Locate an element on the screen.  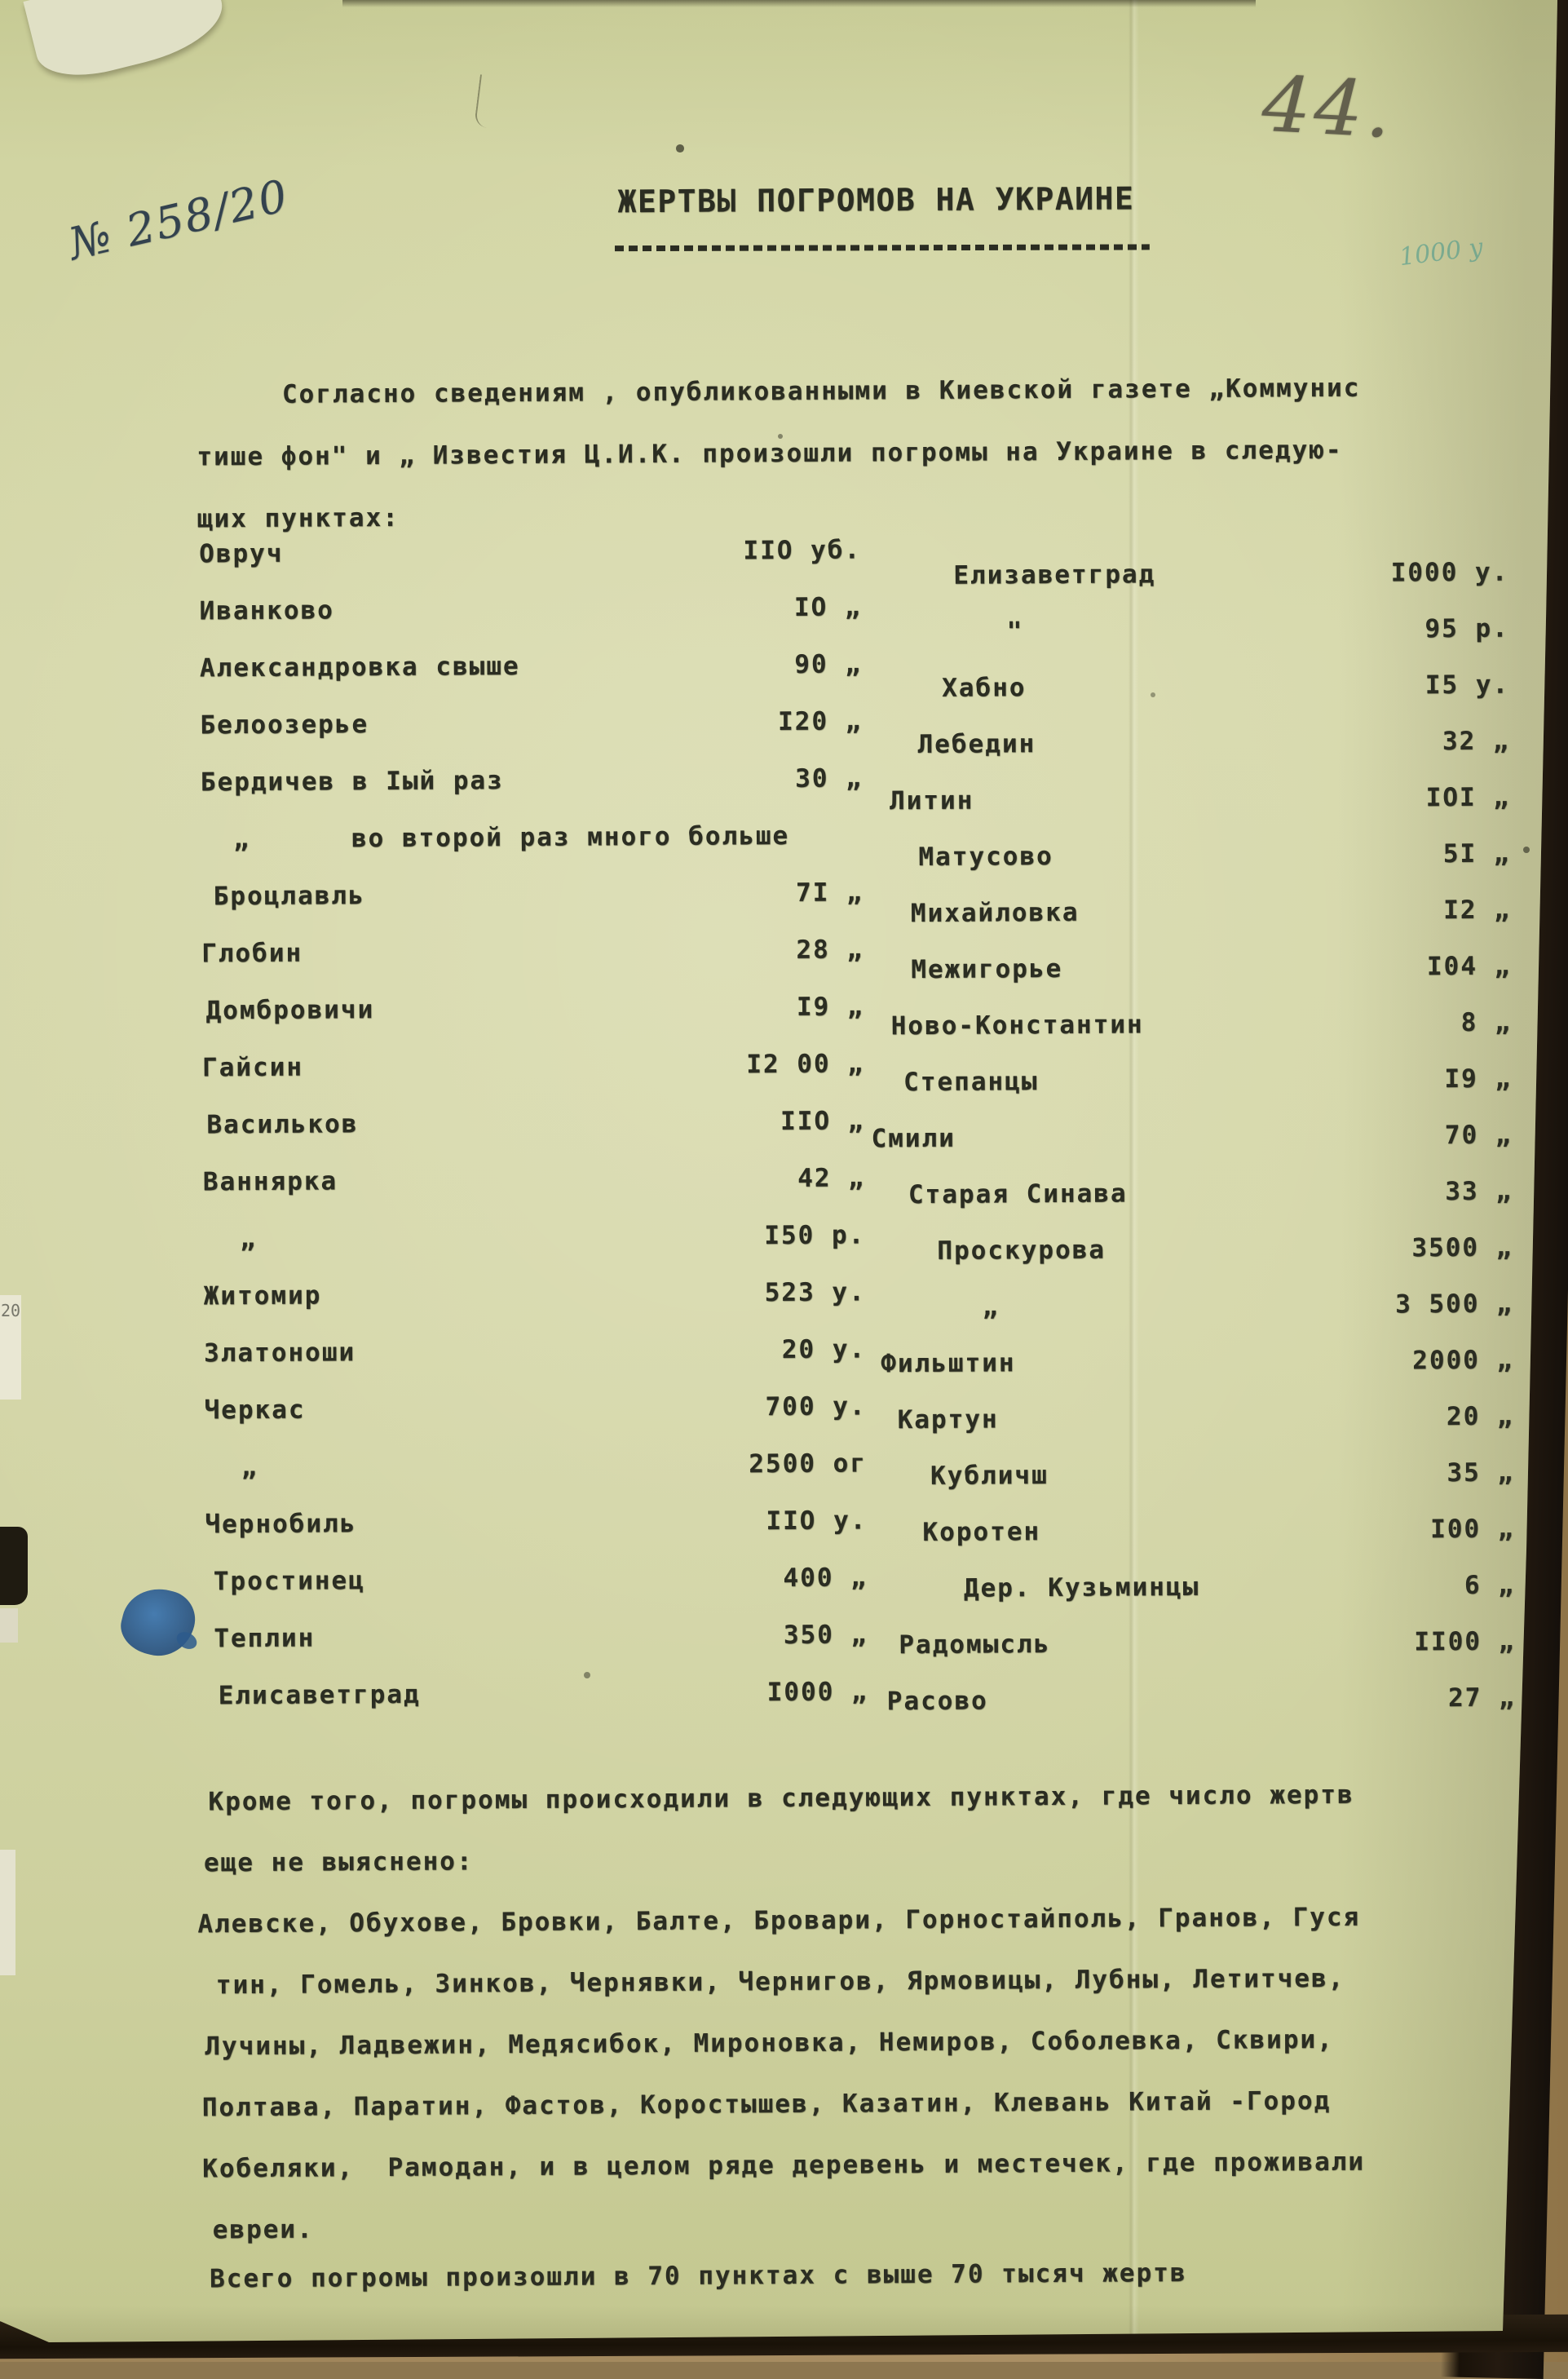
place-name: Елизаветград is located at coordinates (1054, 574).